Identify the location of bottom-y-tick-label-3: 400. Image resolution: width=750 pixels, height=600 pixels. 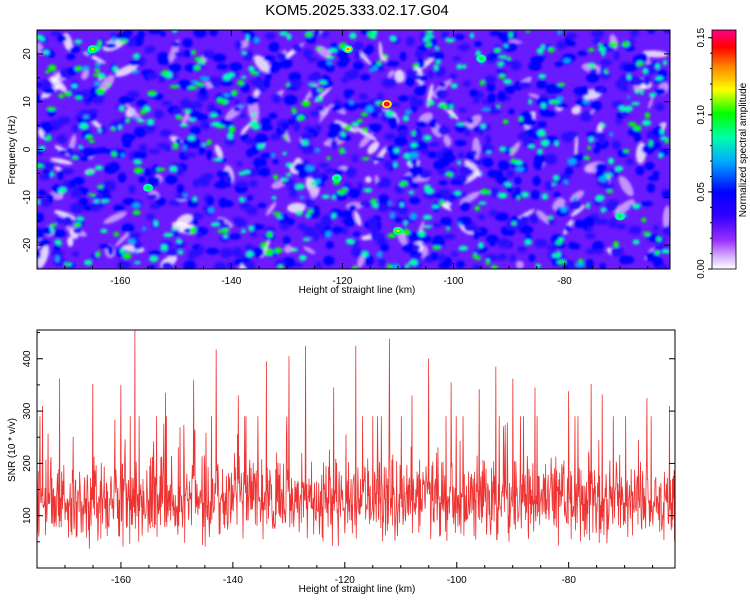
(27, 358).